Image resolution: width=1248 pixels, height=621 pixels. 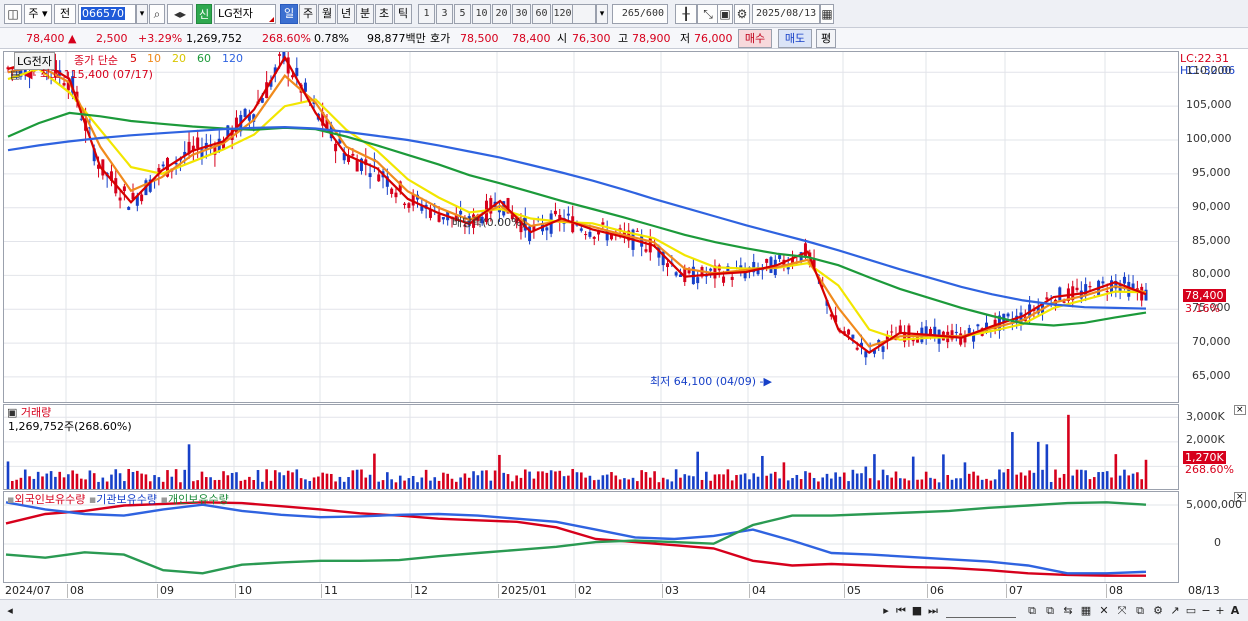 I want to click on interval-button: 5, so click(x=462, y=14).